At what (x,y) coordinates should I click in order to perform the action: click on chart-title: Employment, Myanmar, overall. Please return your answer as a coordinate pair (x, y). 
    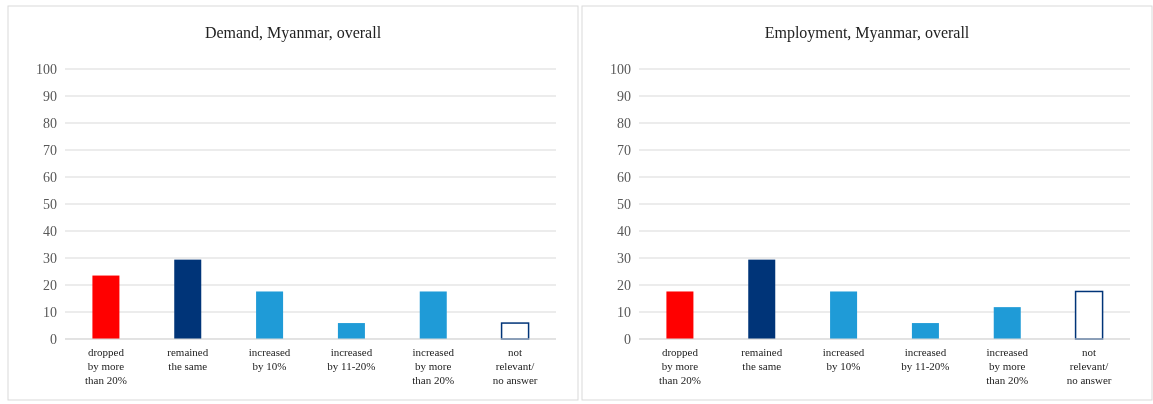
    Looking at the image, I should click on (867, 33).